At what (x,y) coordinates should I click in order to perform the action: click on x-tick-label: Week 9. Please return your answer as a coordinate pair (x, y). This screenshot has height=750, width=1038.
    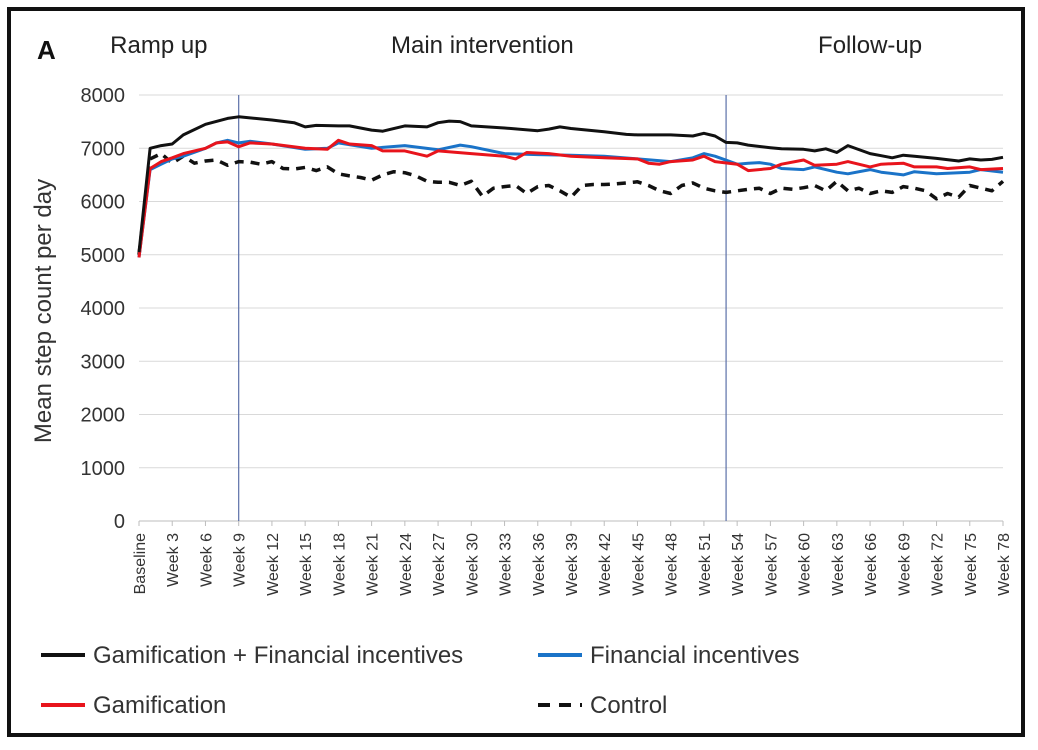
    Looking at the image, I should click on (240, 560).